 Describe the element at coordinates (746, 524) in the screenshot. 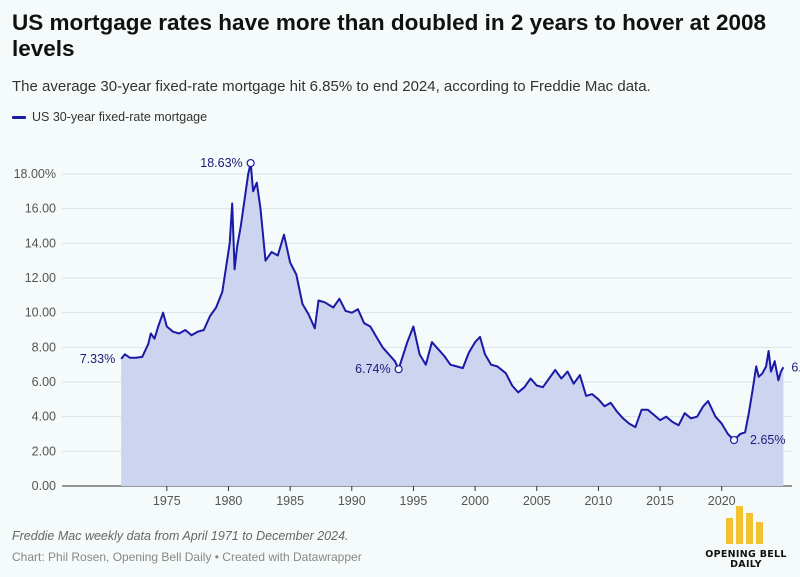

I see `logo-bars-icon` at that location.